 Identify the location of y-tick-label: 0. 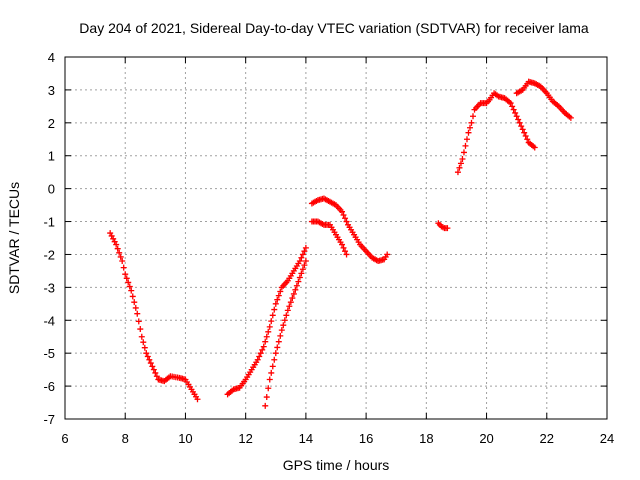
(51, 189).